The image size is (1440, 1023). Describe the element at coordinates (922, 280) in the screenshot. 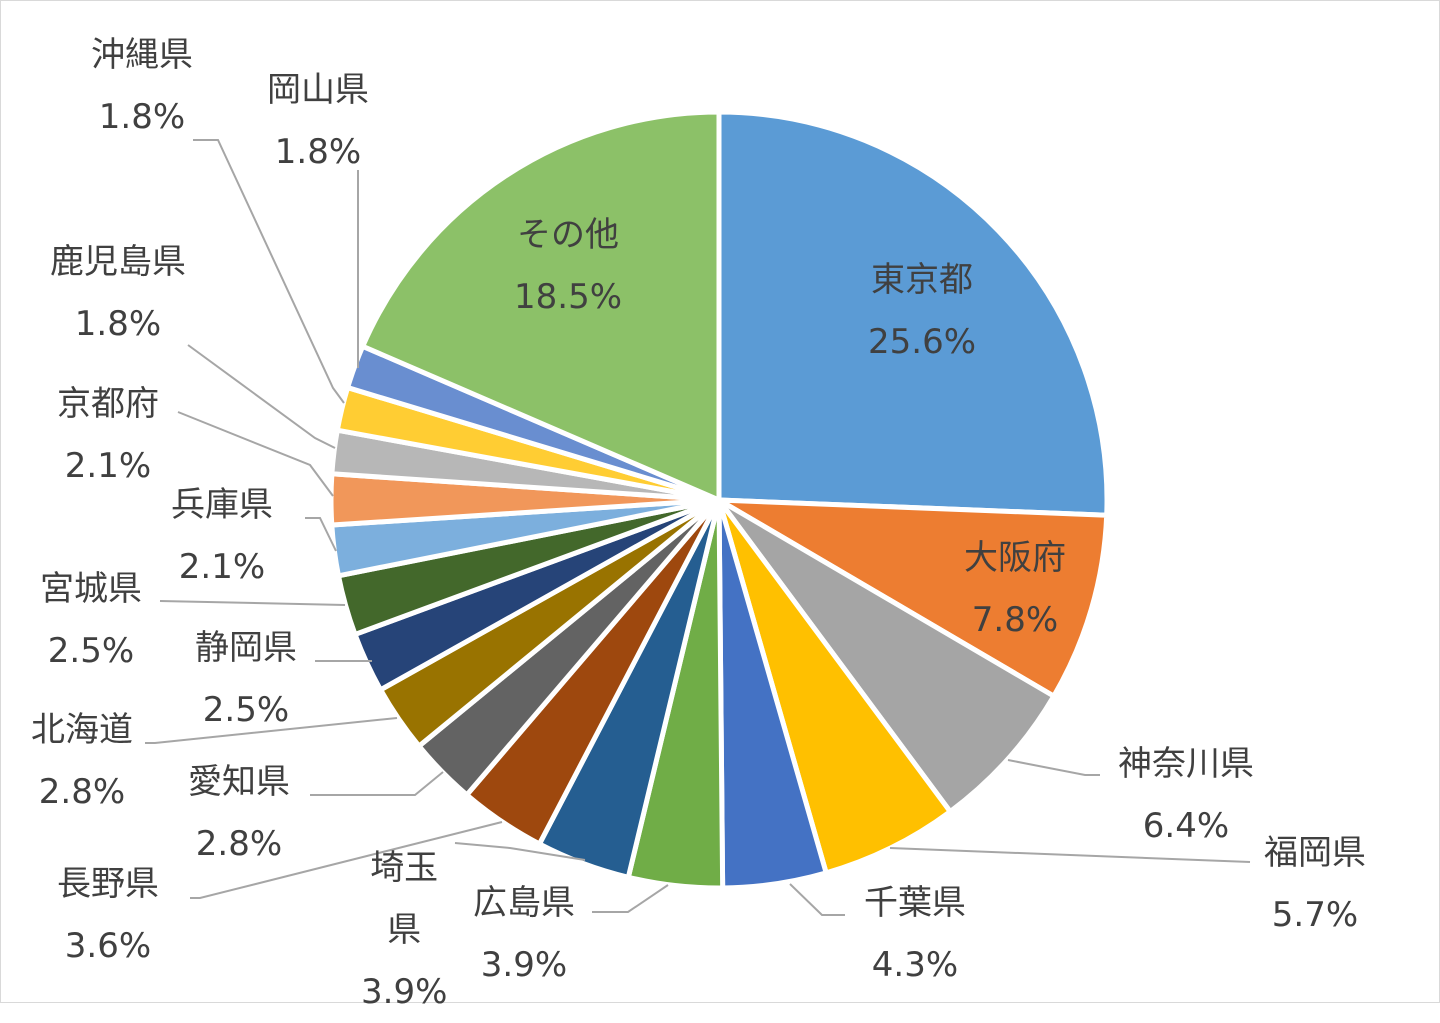

I see `data-label-name: 東京都` at that location.